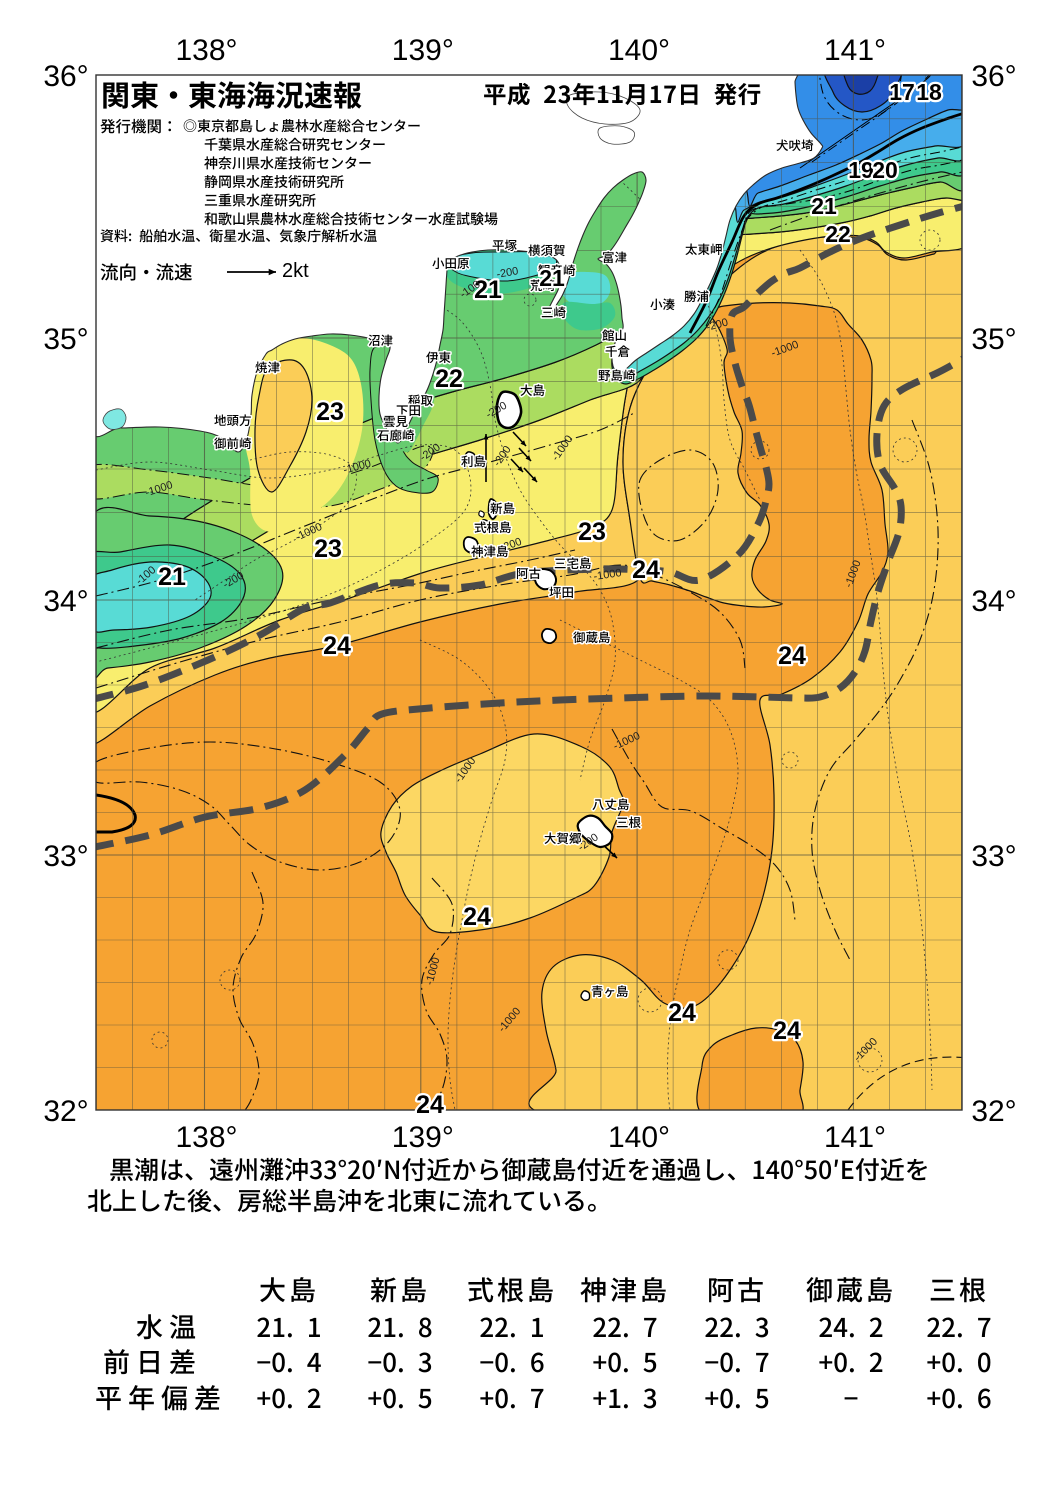 Image resolution: width=1064 pixels, height=1503 pixels. I want to click on svg-text: 18, so click(929, 92).